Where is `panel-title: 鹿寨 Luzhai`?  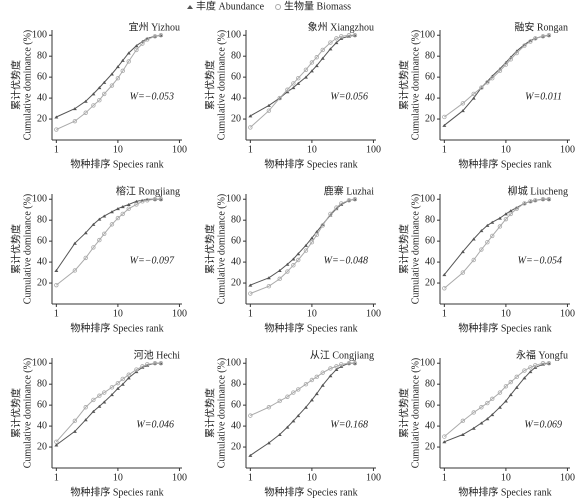 panel-title: 鹿寨 Luzhai is located at coordinates (349, 190).